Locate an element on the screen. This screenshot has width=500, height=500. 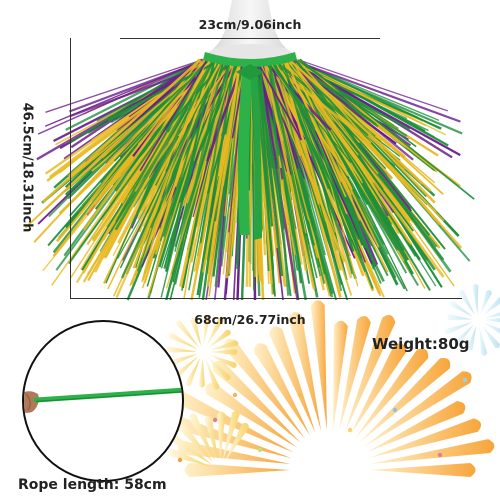
width-label: 68cm/26.77inch is located at coordinates (250, 319).